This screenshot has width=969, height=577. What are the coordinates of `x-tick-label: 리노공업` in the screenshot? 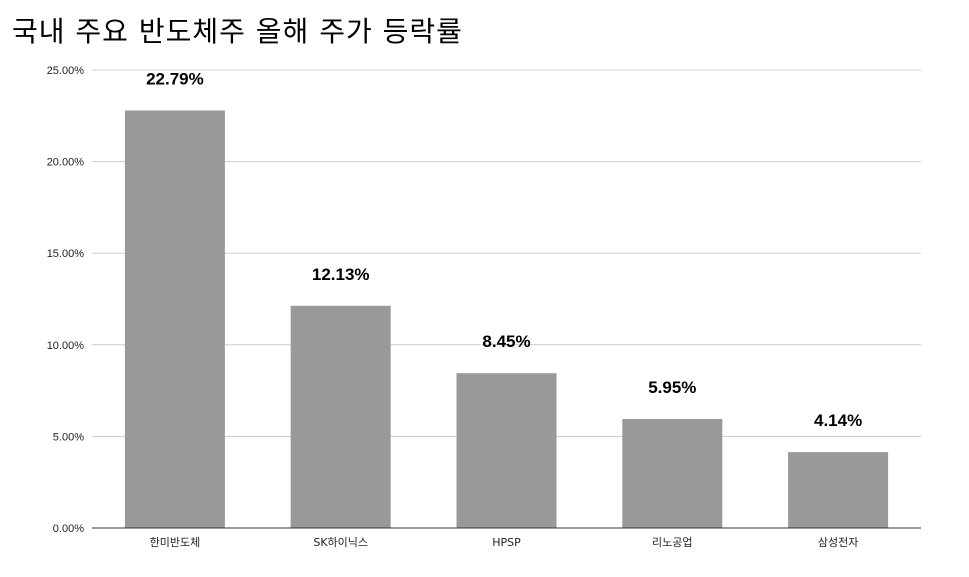 It's located at (672, 542).